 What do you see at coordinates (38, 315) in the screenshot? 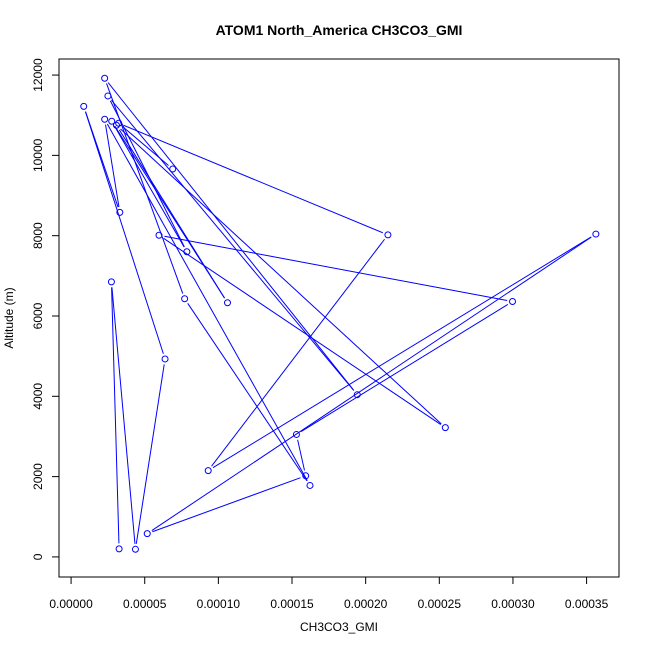
I see `y-tick-label: 6000` at bounding box center [38, 315].